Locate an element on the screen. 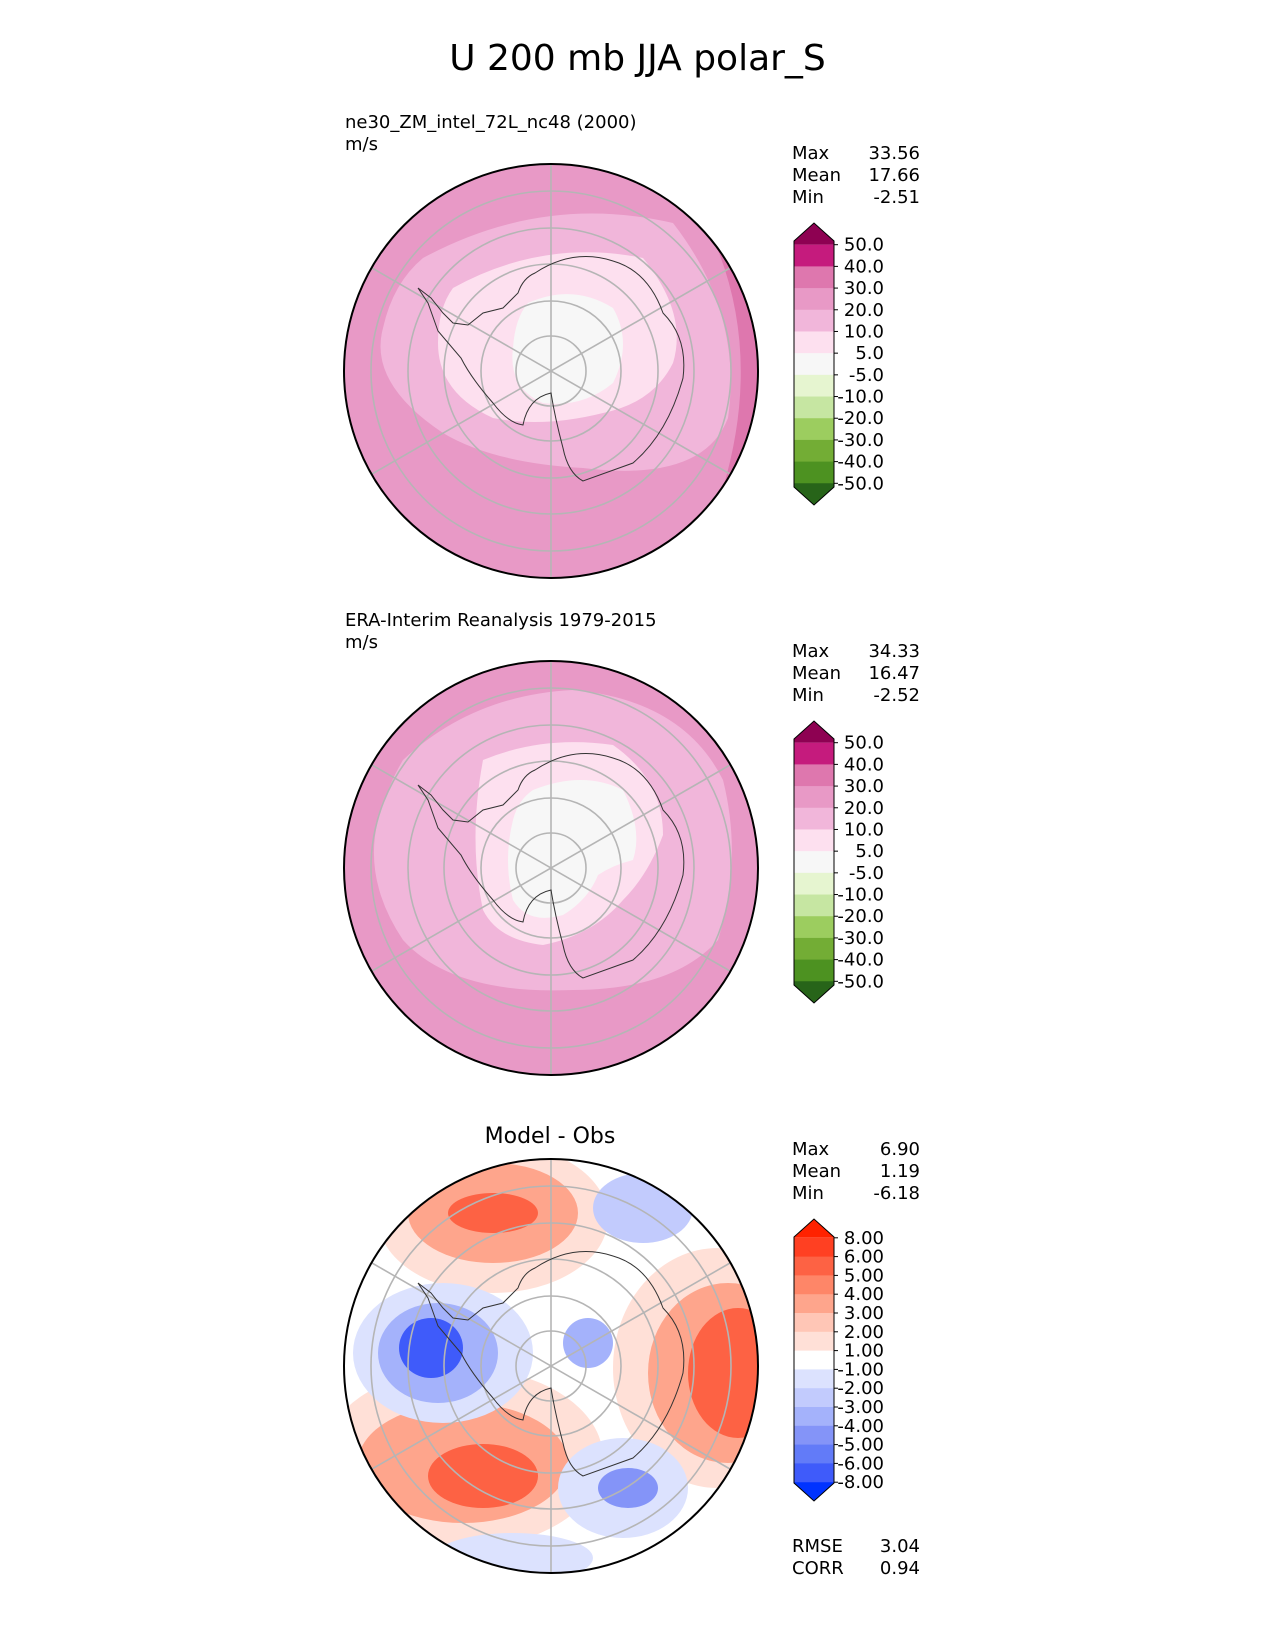 This screenshot has height=1650, width=1275. panel1-map is located at coordinates (551, 371).